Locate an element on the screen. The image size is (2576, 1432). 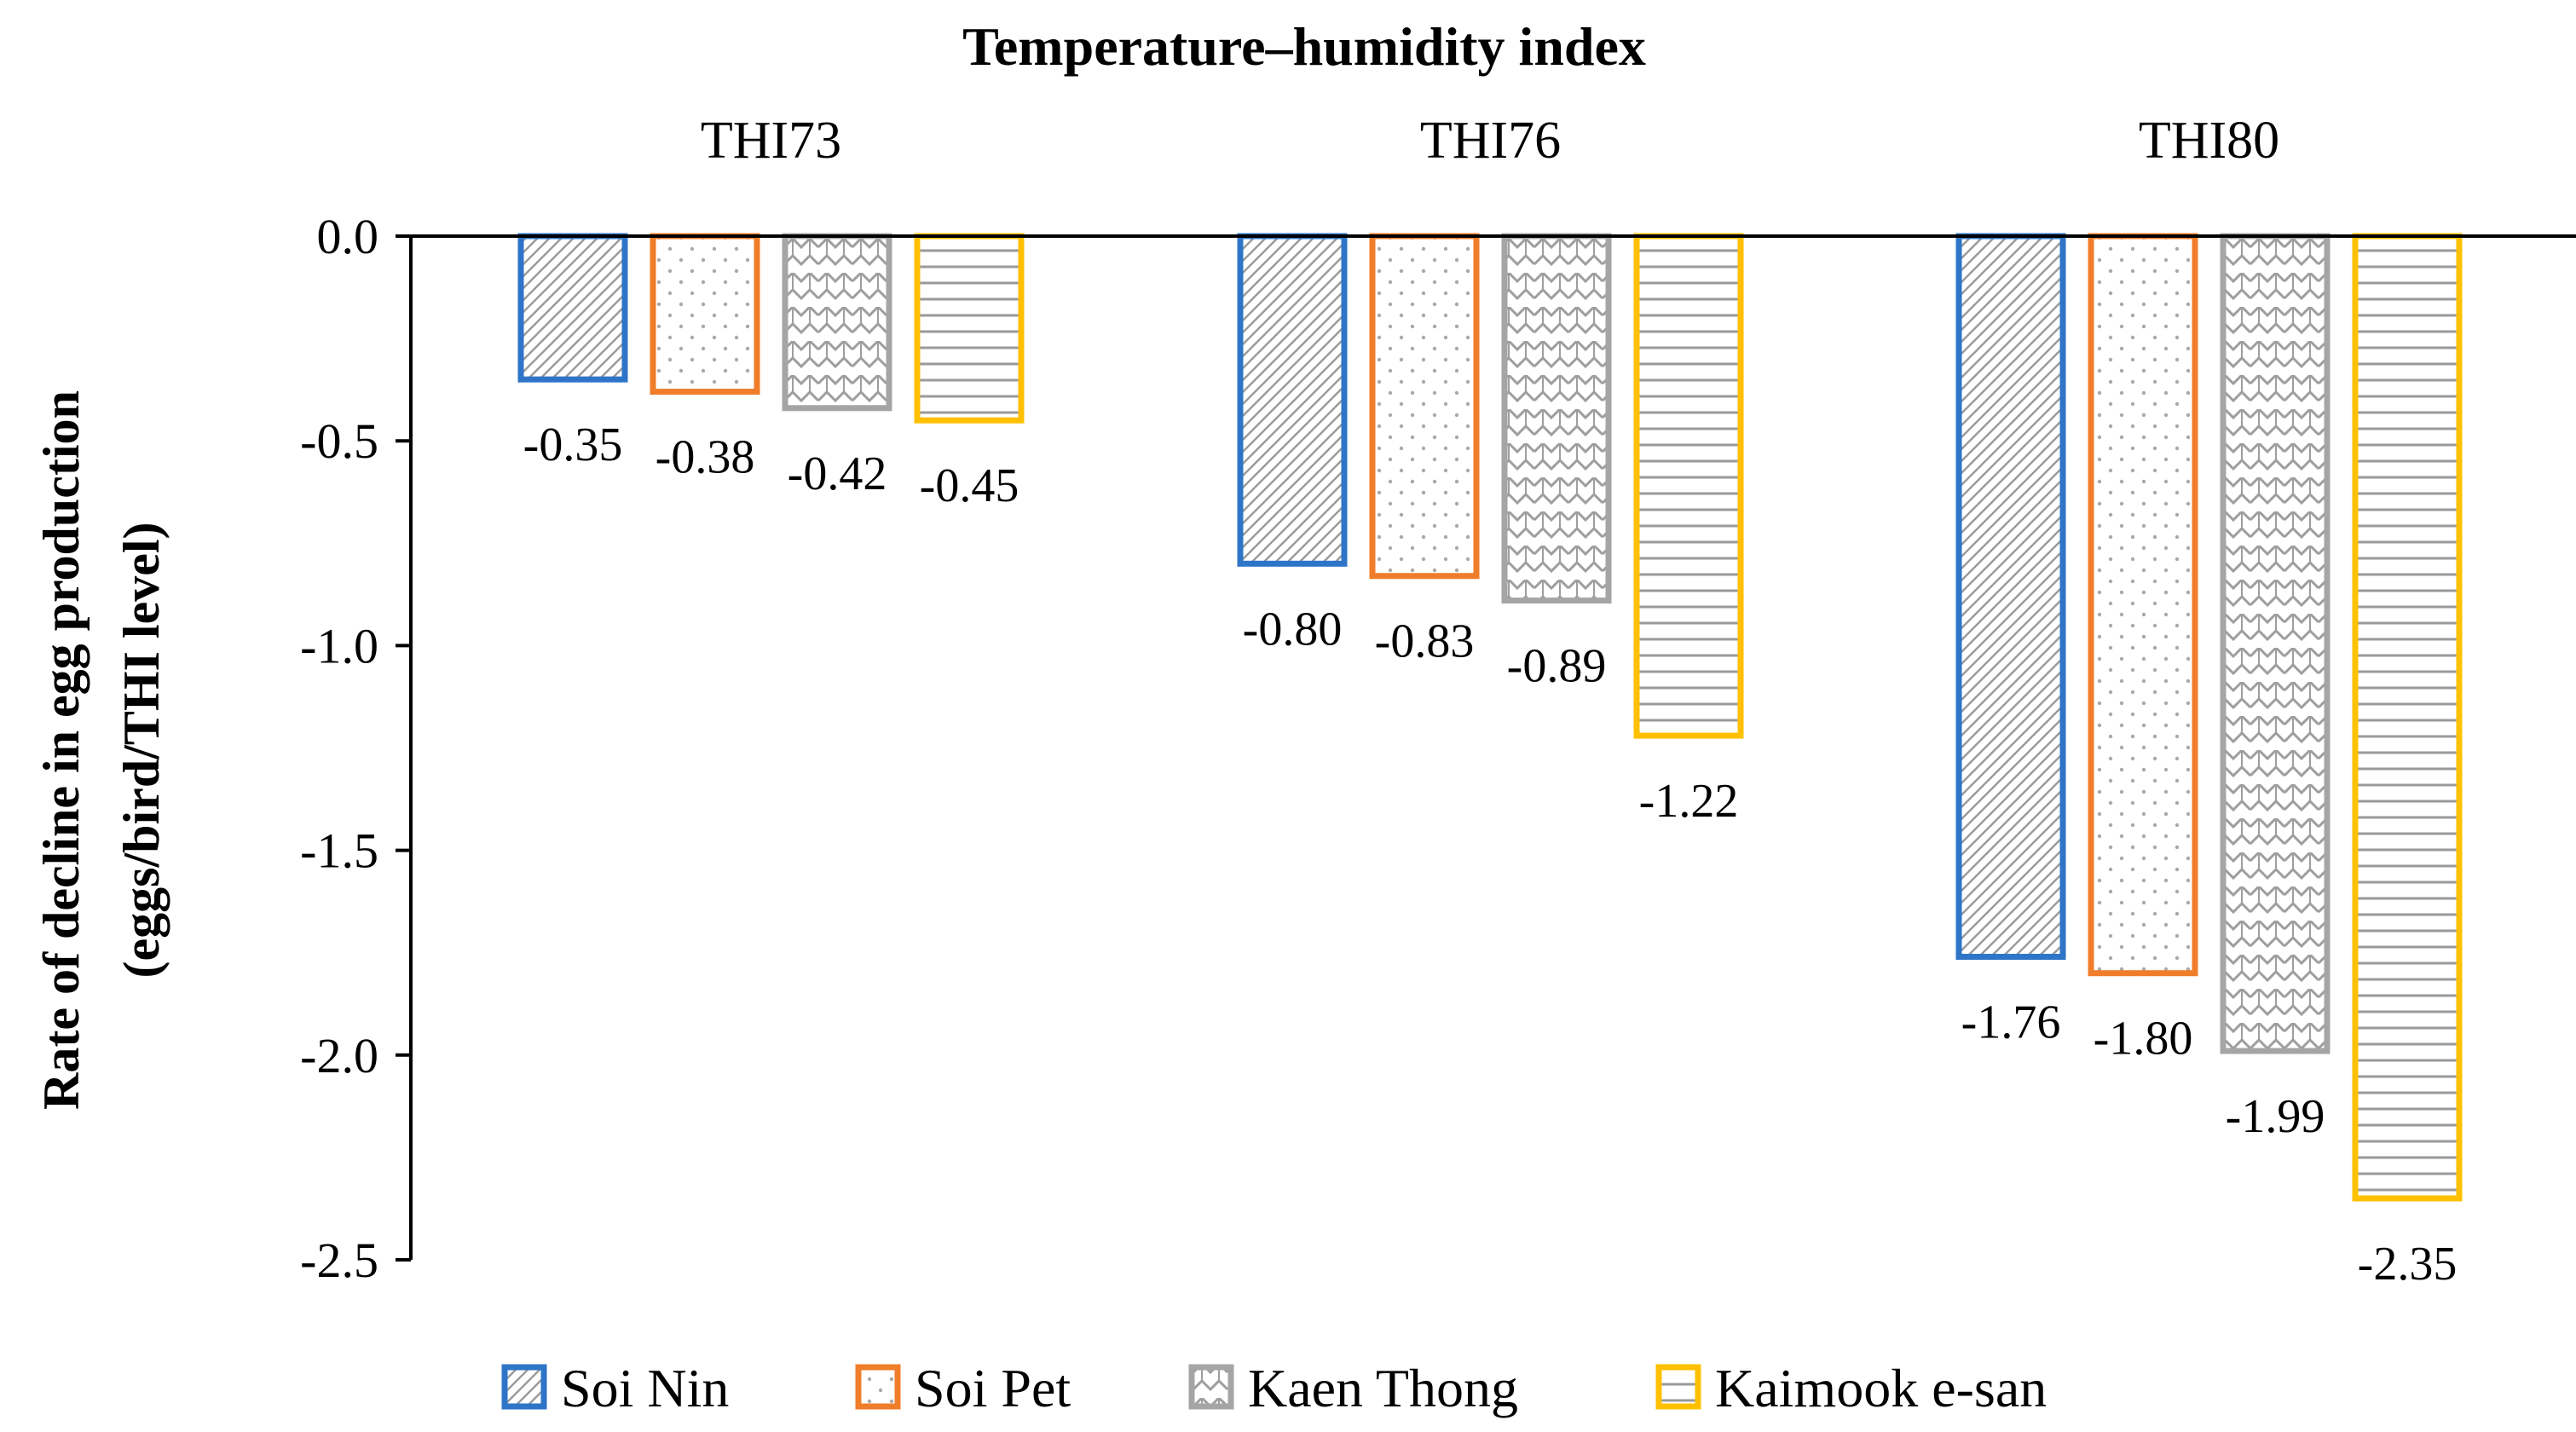
chart-title: Temperature–humidity index is located at coordinates (1304, 46).